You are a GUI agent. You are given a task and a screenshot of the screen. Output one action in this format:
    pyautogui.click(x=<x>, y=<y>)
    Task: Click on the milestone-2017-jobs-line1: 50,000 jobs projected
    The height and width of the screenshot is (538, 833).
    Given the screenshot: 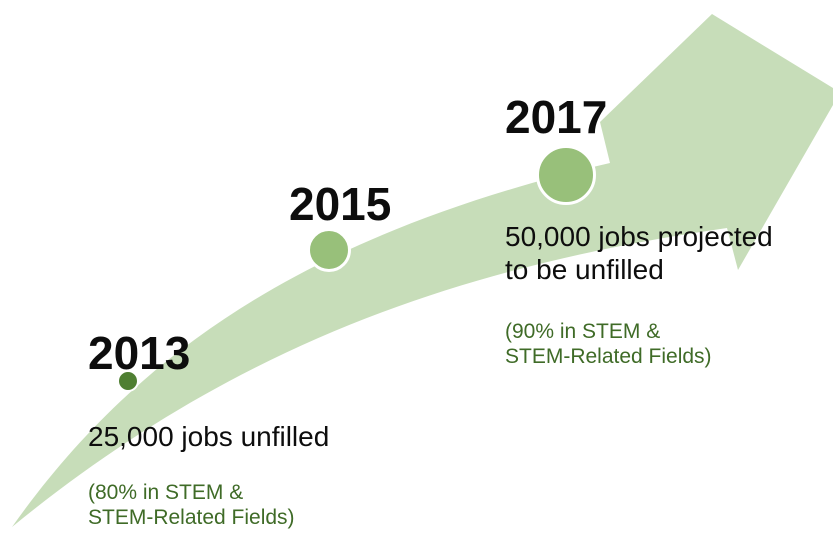 What is the action you would take?
    pyautogui.click(x=639, y=236)
    